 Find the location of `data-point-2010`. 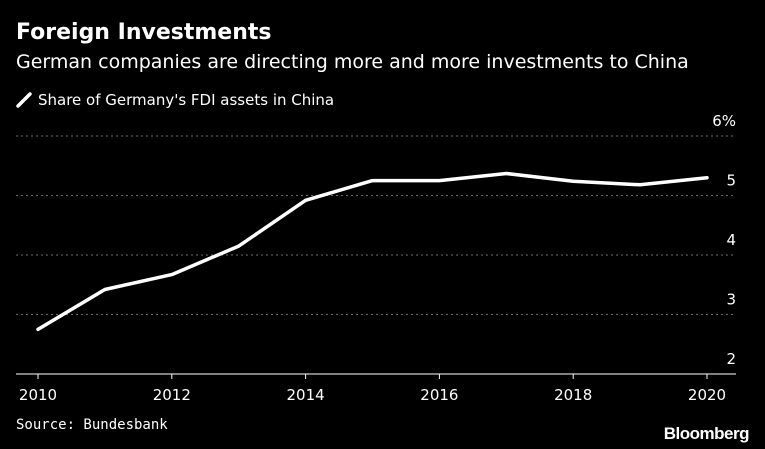

data-point-2010 is located at coordinates (38, 329).